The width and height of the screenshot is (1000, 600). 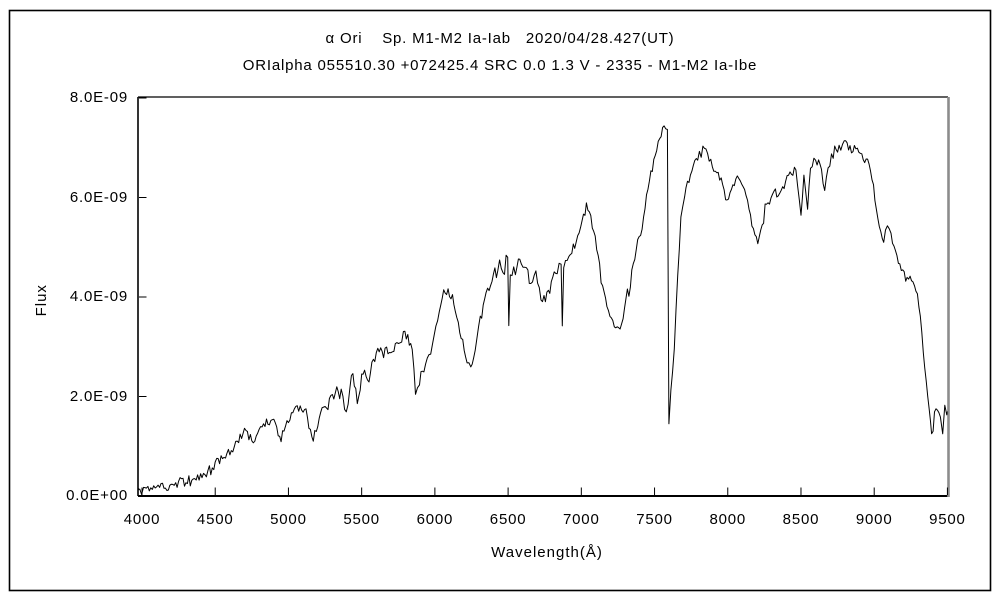 What do you see at coordinates (98, 296) in the screenshot?
I see `y-tick-label-4.0E-09: 4.0E-09` at bounding box center [98, 296].